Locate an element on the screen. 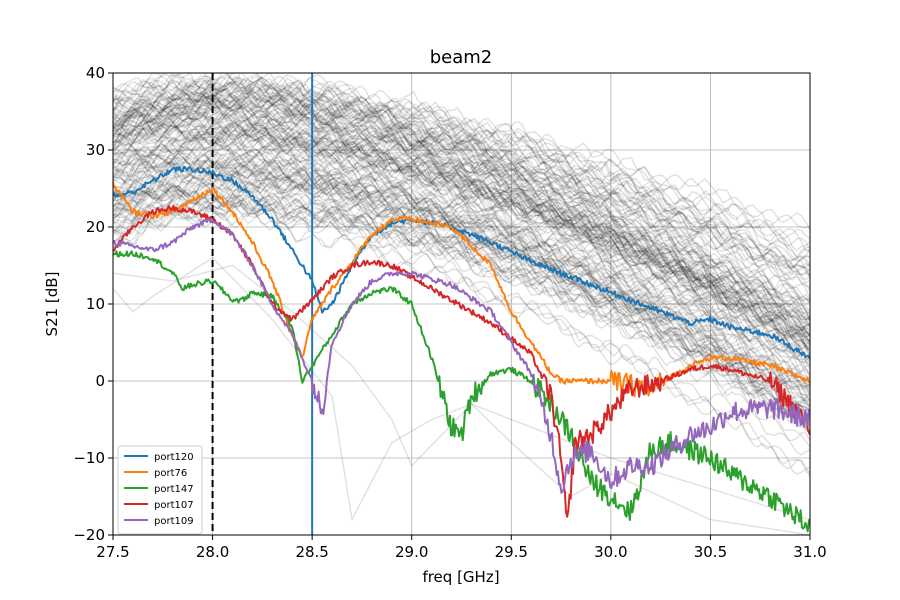  legend-box is located at coordinates (160, 490).